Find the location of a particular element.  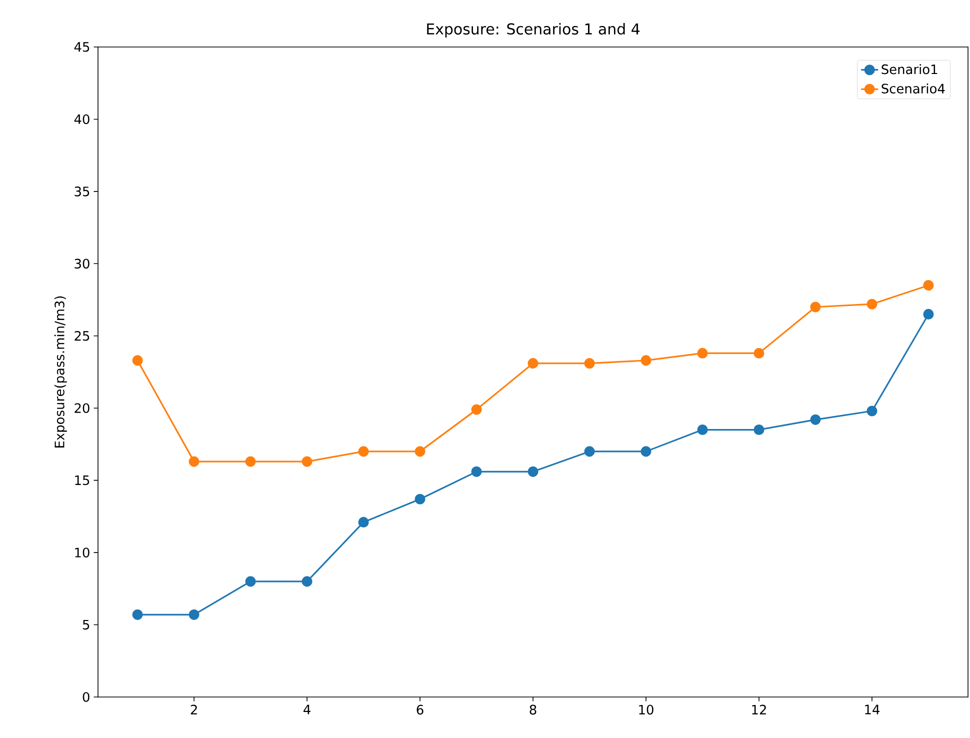

x-tick-label: 4 is located at coordinates (307, 709).